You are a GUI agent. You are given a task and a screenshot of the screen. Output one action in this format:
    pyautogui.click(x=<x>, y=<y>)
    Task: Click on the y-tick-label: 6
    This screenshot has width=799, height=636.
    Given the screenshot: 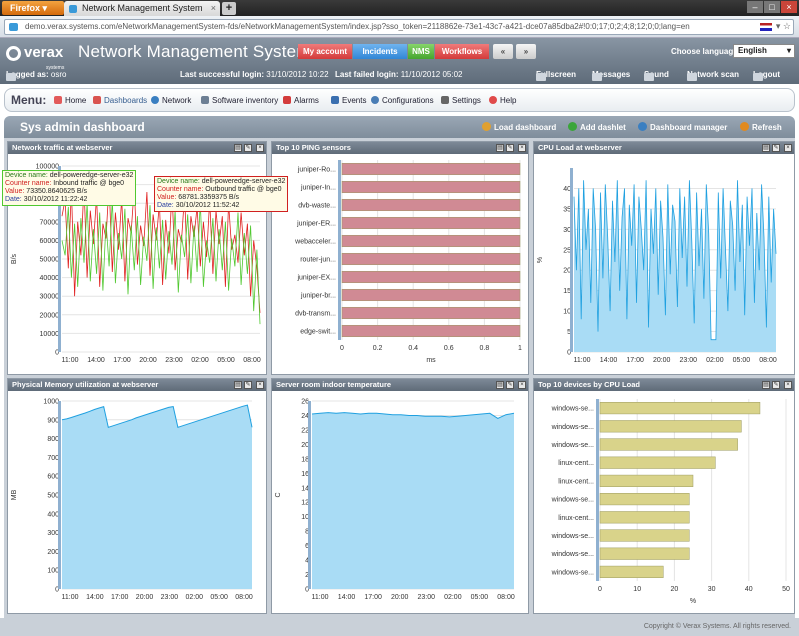 What is the action you would take?
    pyautogui.click(x=307, y=546)
    